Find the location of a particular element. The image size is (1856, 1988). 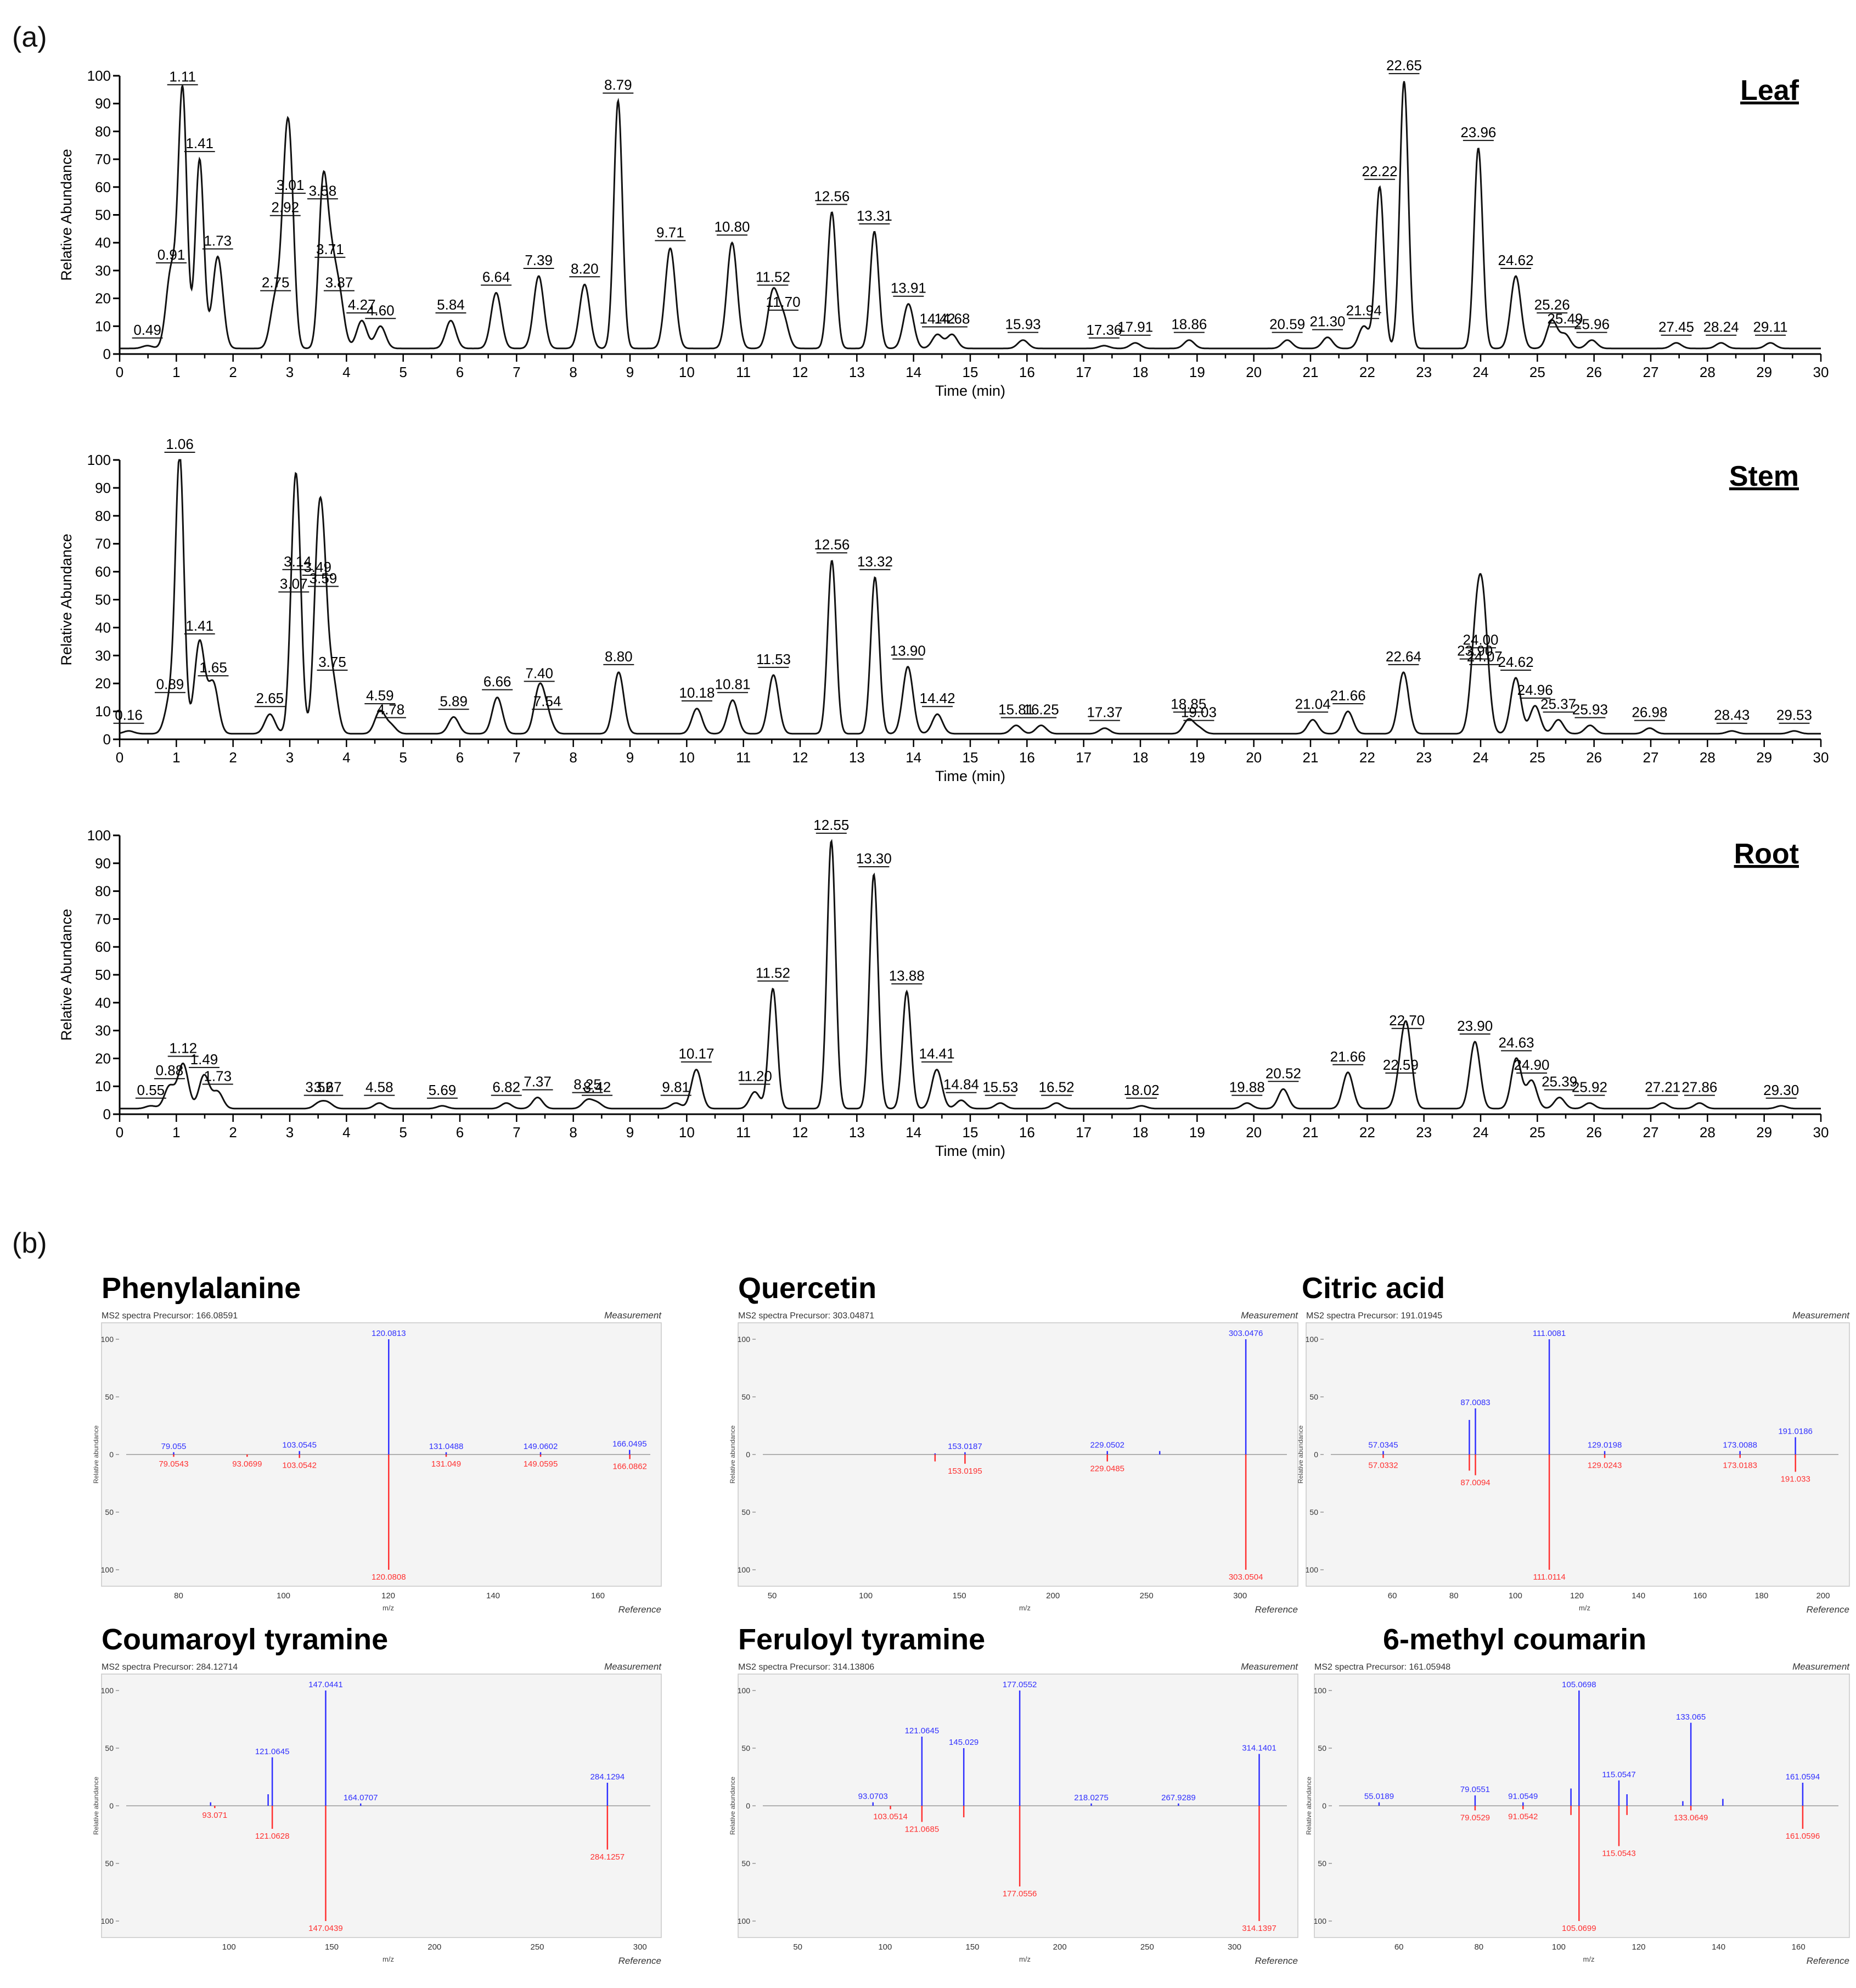

x-tick-label: 20 is located at coordinates (1254, 372).